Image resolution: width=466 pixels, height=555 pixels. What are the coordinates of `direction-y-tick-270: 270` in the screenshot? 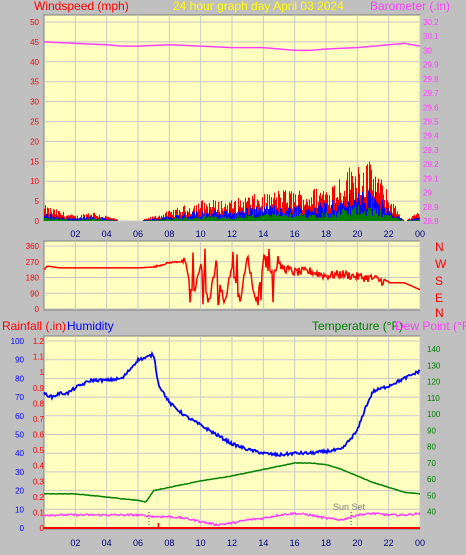 It's located at (33, 262).